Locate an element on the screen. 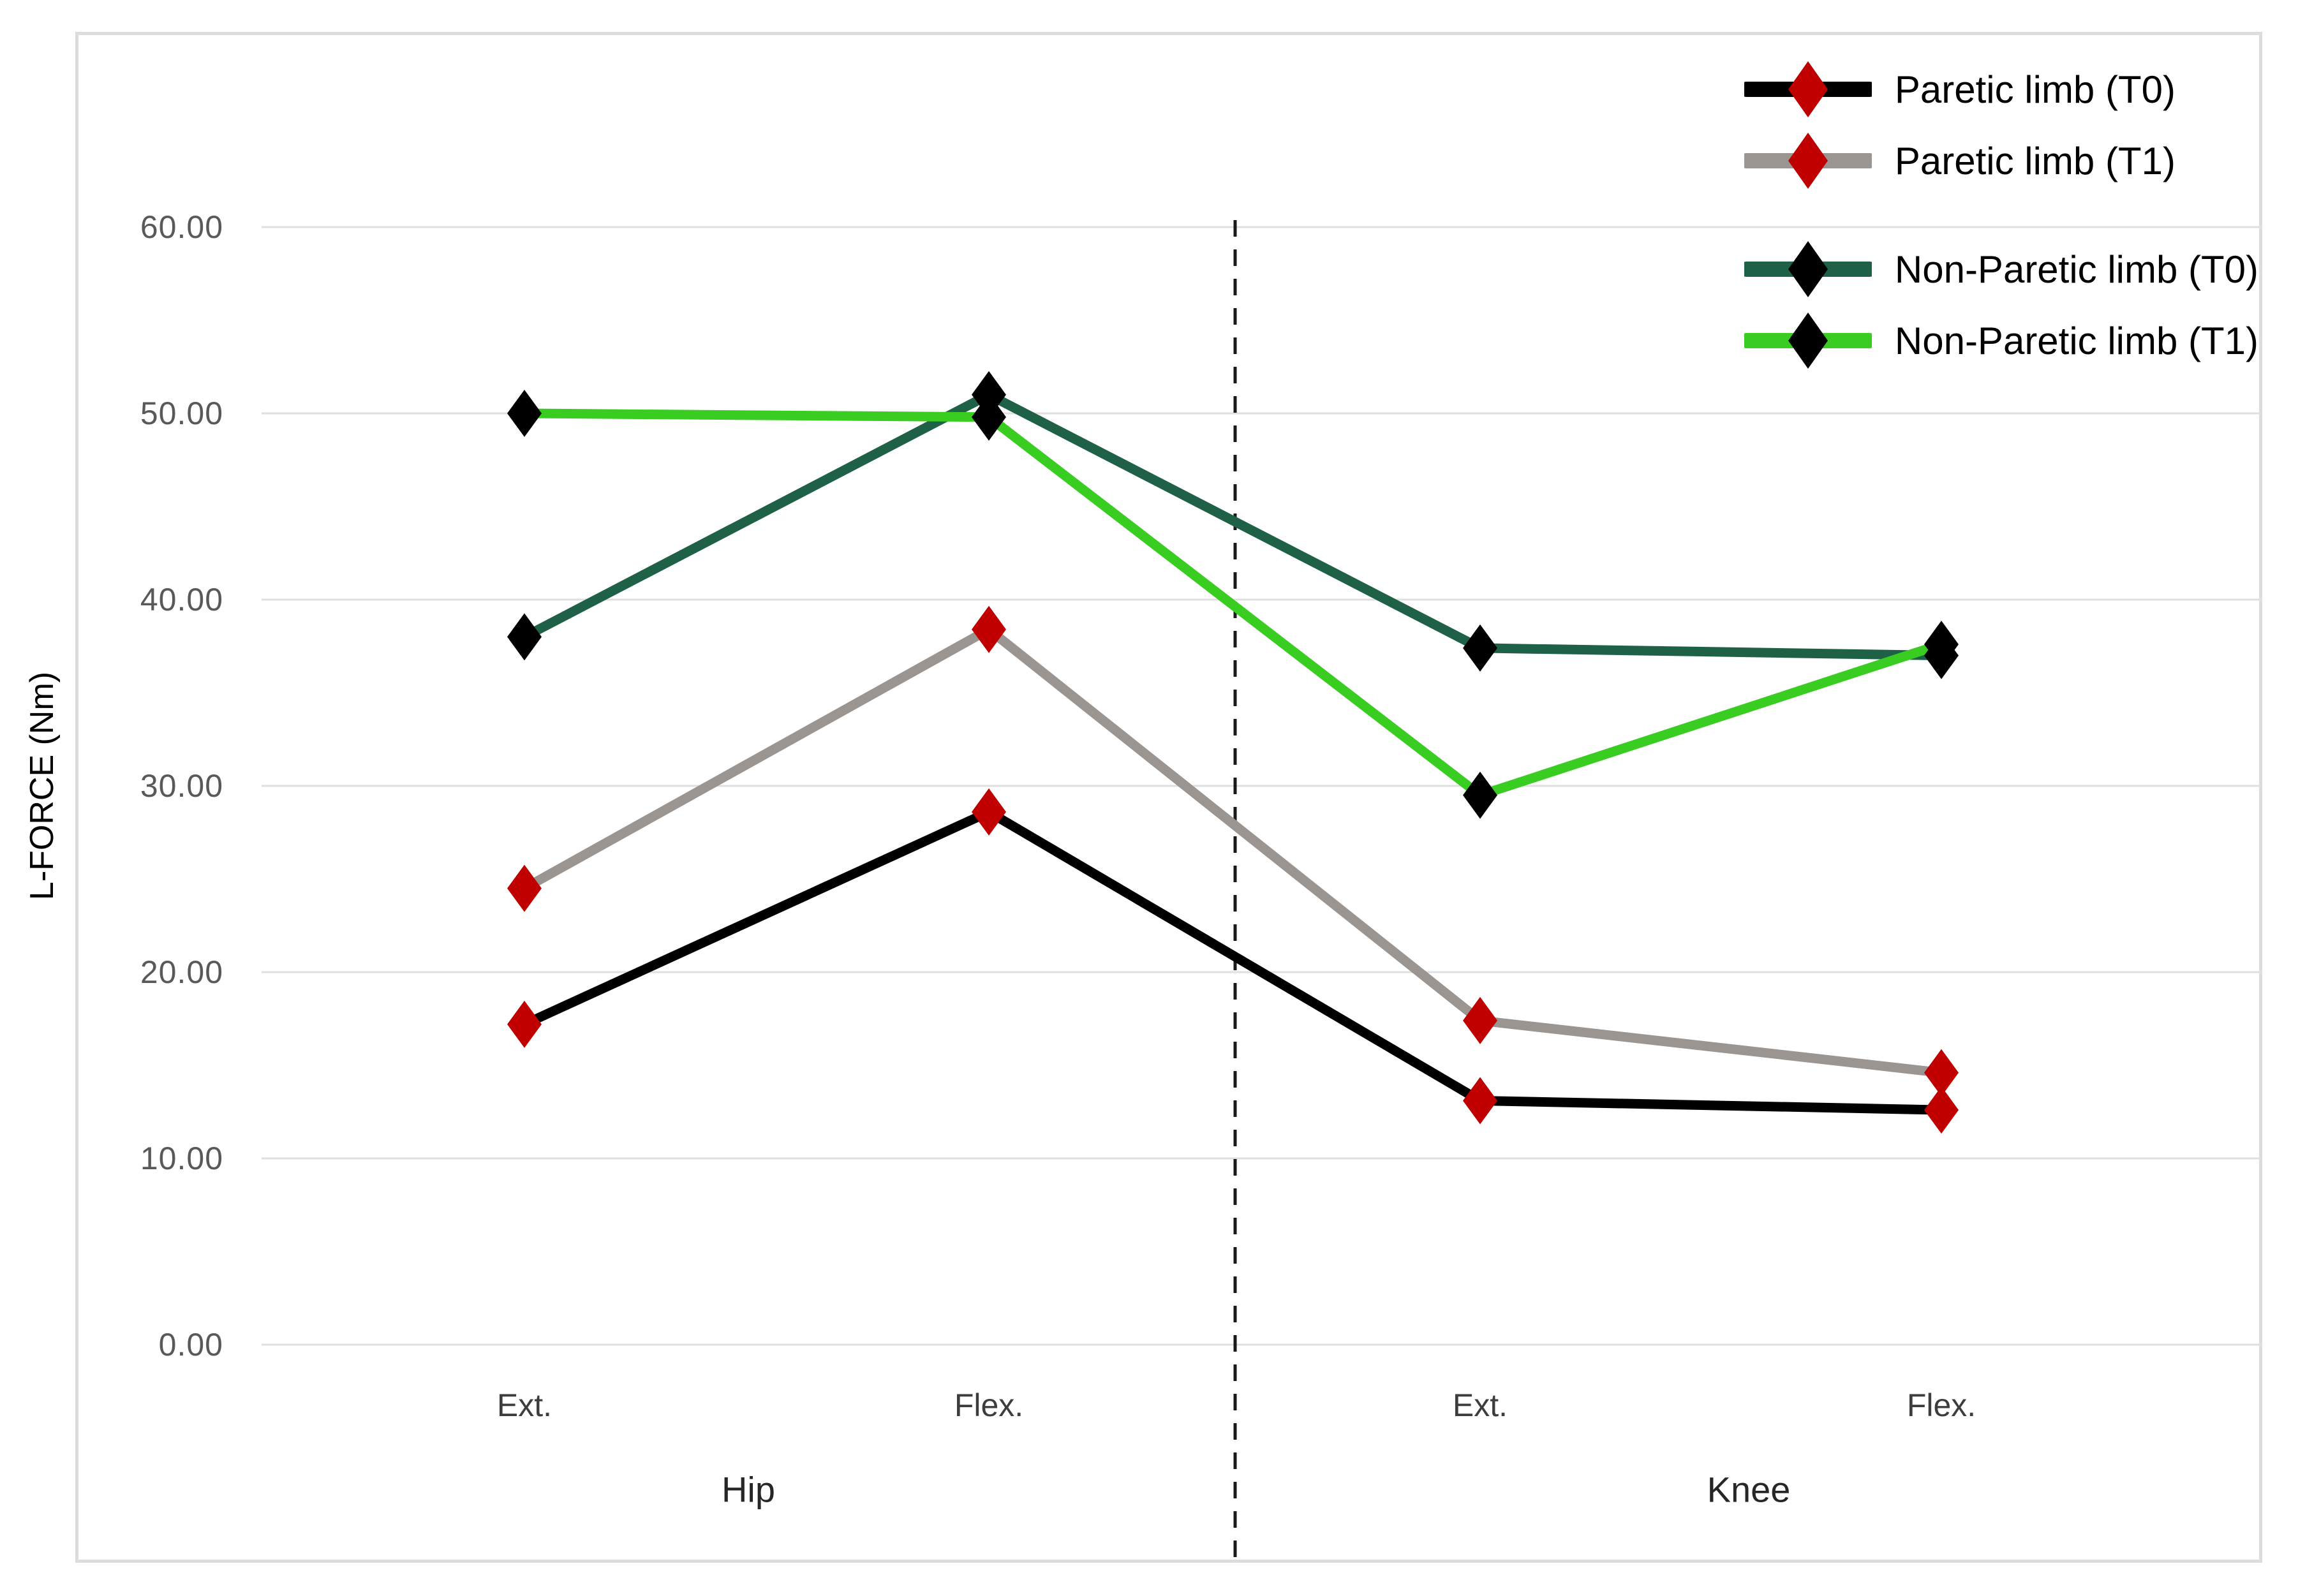  legend-row-paretic-t1: Paretic limb (T1) is located at coordinates (2001, 160).